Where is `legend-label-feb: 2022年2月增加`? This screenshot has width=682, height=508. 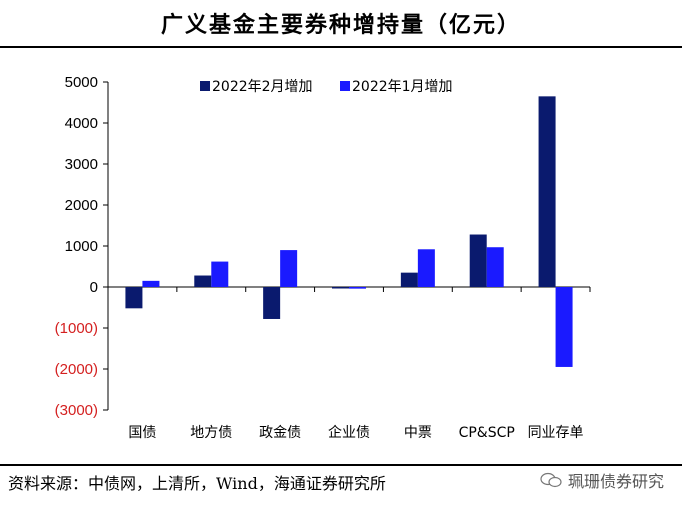 legend-label-feb: 2022年2月增加 is located at coordinates (262, 87).